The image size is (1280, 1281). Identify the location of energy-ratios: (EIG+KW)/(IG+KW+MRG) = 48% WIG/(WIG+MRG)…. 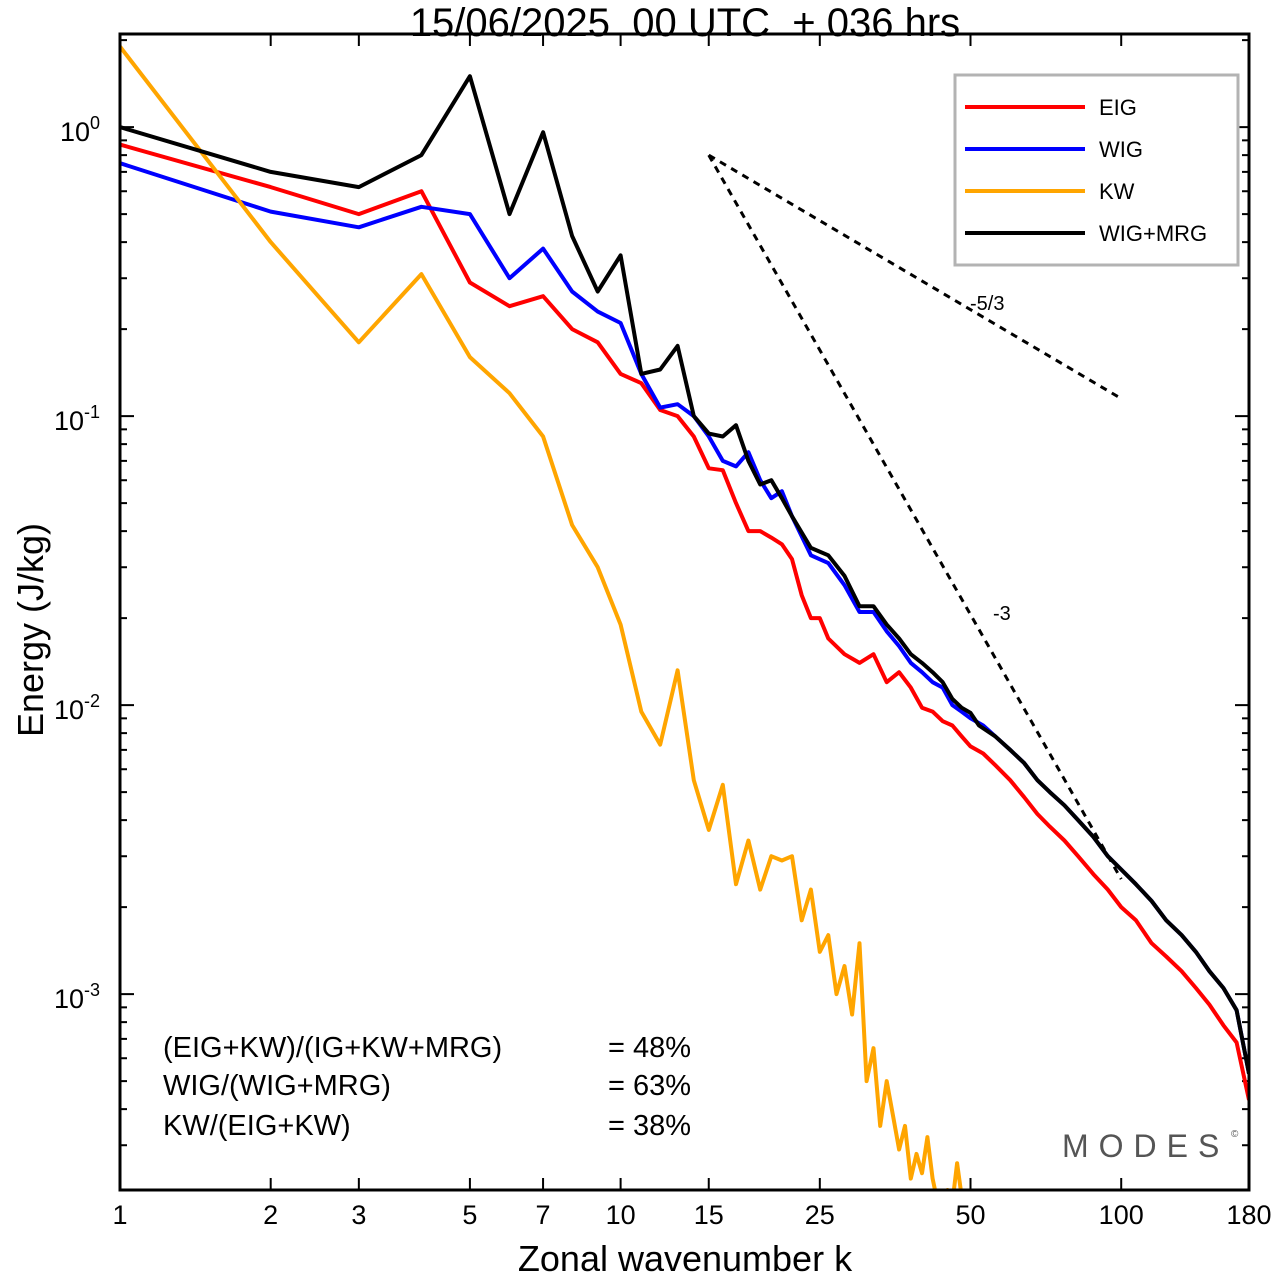
(427, 1087).